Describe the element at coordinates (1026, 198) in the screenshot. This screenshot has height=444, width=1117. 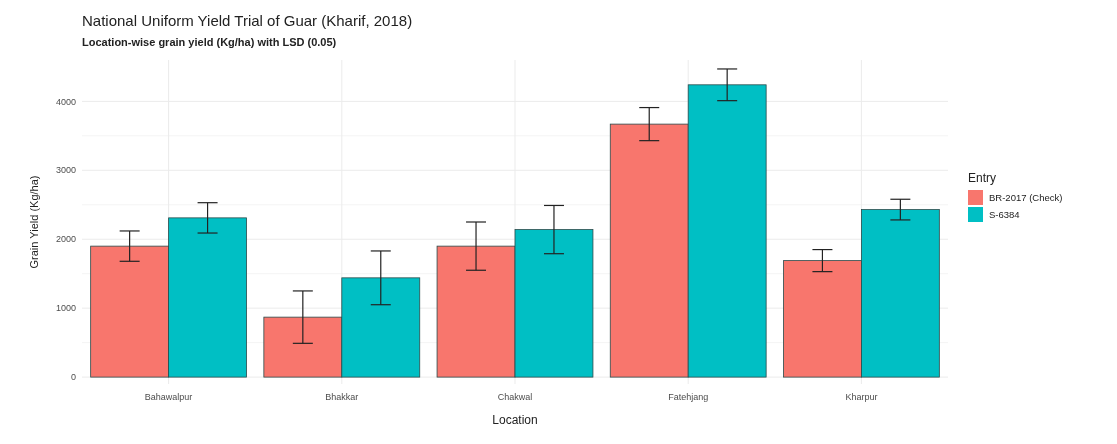
I see `legend-label: BR-2017 (Check)` at that location.